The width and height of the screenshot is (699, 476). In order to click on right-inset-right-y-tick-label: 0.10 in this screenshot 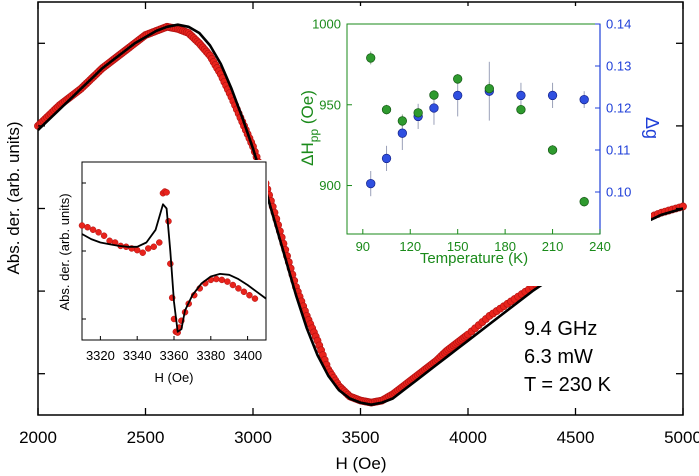, I will do `click(618, 192)`.